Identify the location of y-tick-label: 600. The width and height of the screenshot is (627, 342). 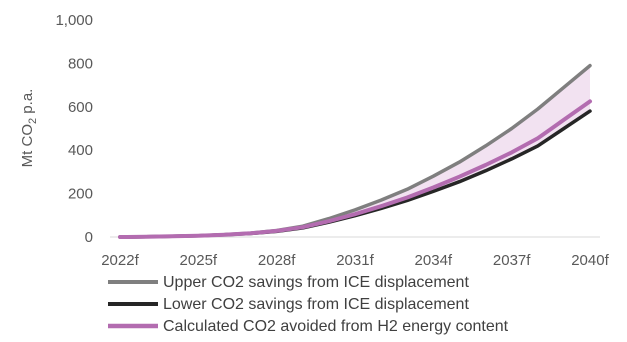
(80, 107).